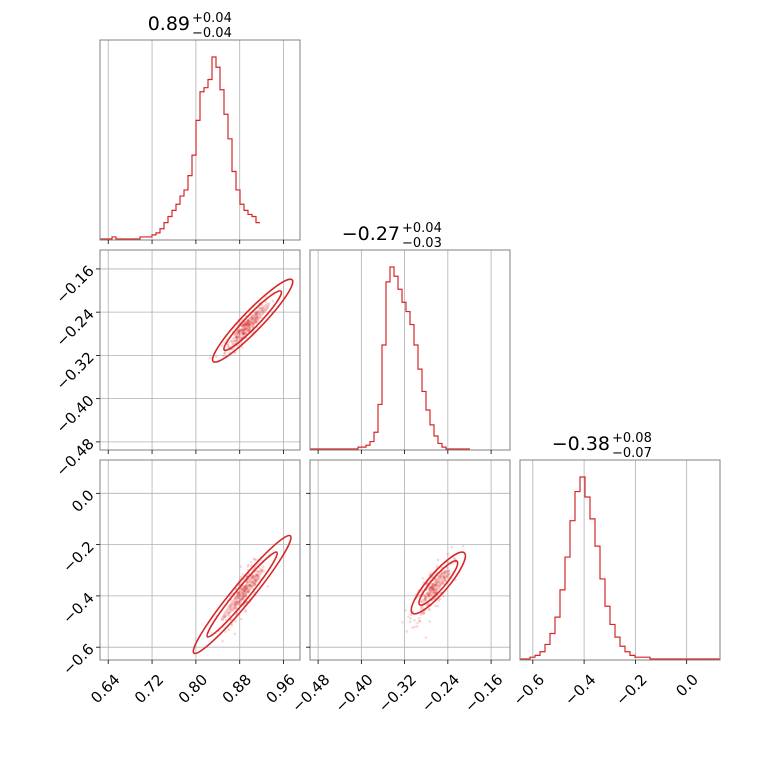  What do you see at coordinates (581, 444) in the screenshot?
I see `panel-title-3: −0.38` at bounding box center [581, 444].